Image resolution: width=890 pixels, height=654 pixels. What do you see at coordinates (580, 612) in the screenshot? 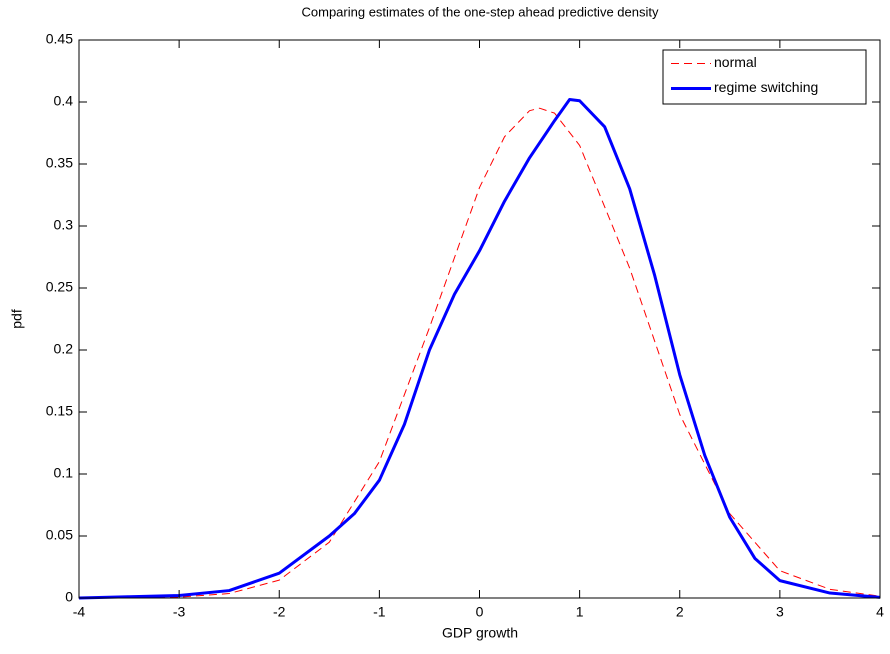
I see `x-tick-label: 1` at bounding box center [580, 612].